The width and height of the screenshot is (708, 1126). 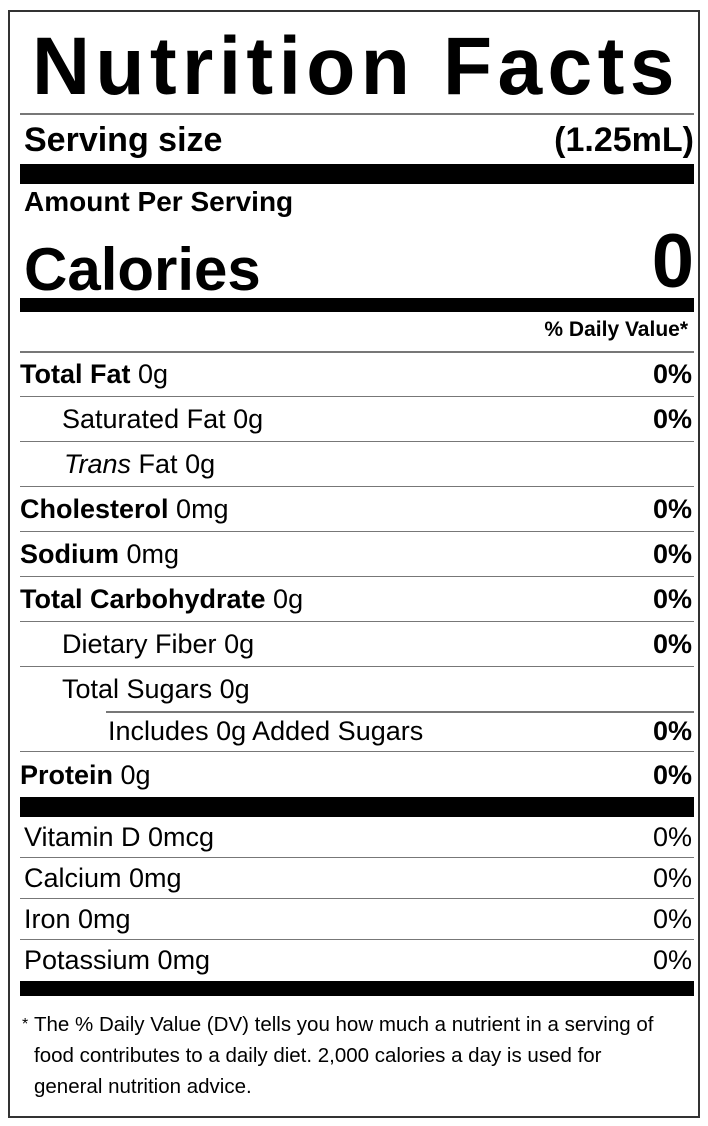 What do you see at coordinates (144, 418) in the screenshot?
I see `nutrient-name: Saturated Fat` at bounding box center [144, 418].